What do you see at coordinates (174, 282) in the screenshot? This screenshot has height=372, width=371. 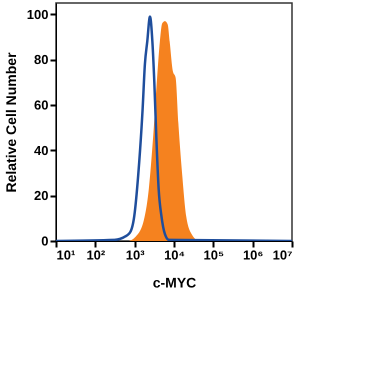 I see `x-axis-title: c-MYC` at bounding box center [174, 282].